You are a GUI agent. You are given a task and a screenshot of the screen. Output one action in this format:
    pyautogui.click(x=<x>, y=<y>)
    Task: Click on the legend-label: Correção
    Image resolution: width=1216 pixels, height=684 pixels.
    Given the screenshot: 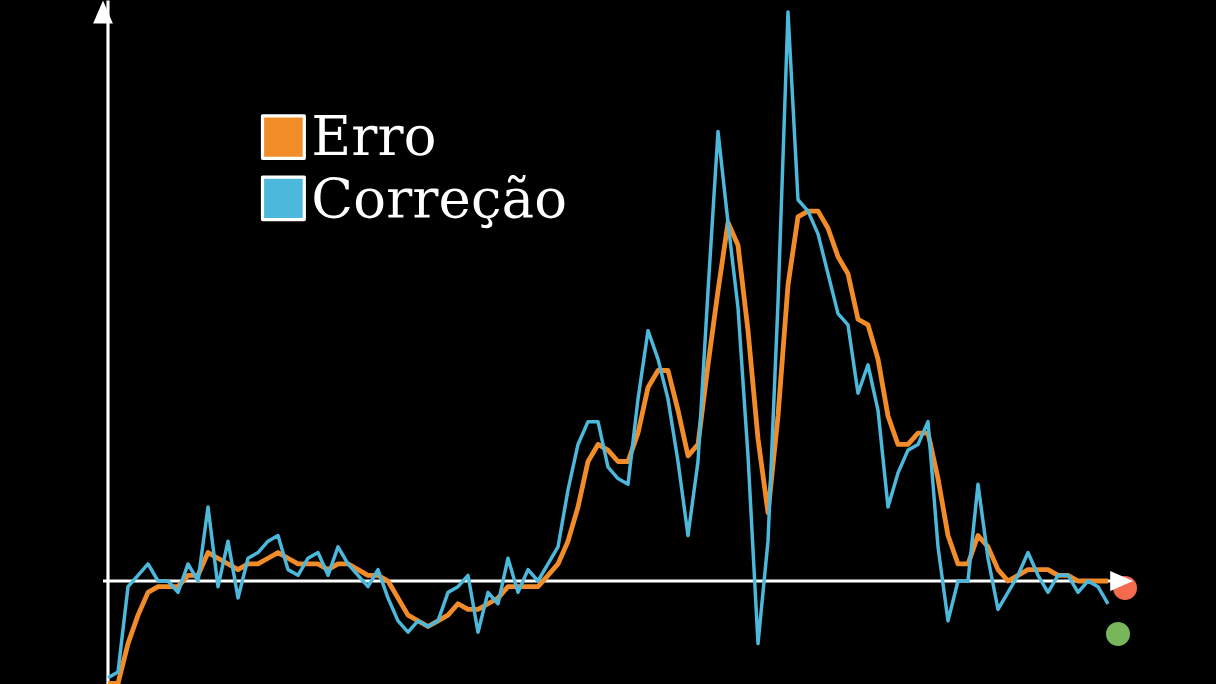 What is the action you would take?
    pyautogui.click(x=439, y=202)
    